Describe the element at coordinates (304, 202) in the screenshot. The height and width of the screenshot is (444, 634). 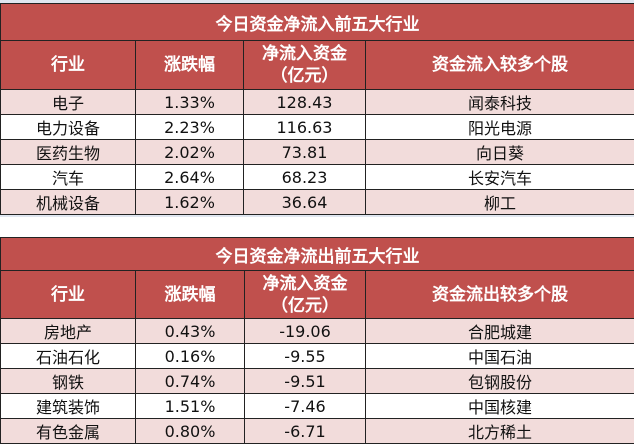
I see `net-flow-cell: 36.64` at that location.